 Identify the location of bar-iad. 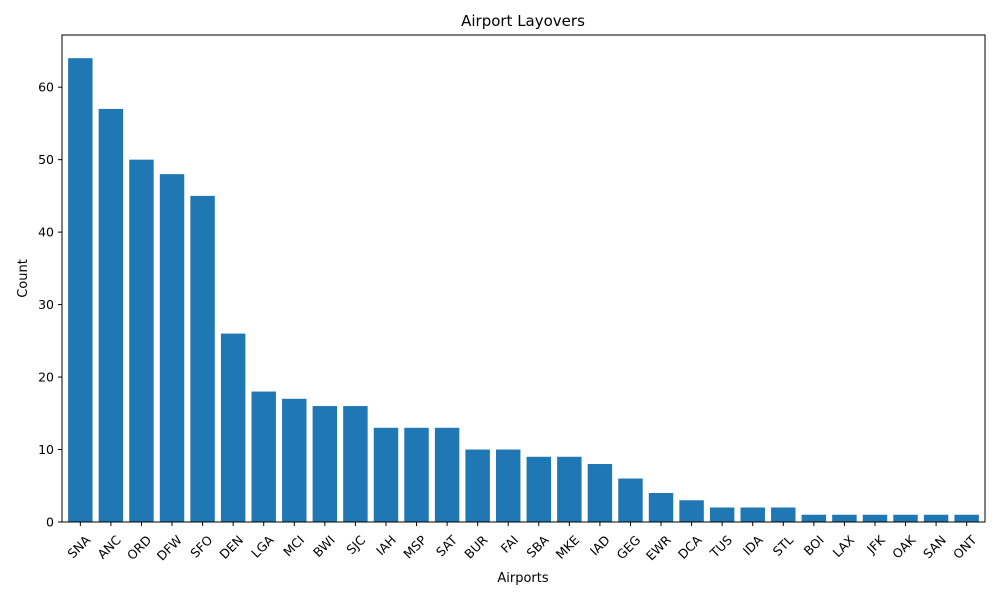
(600, 493).